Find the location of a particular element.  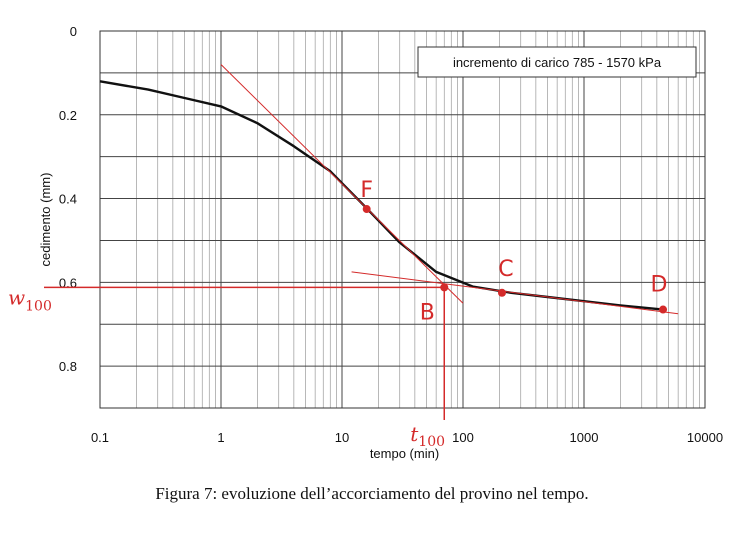

y-tick-label: 0.6 is located at coordinates (68, 282).